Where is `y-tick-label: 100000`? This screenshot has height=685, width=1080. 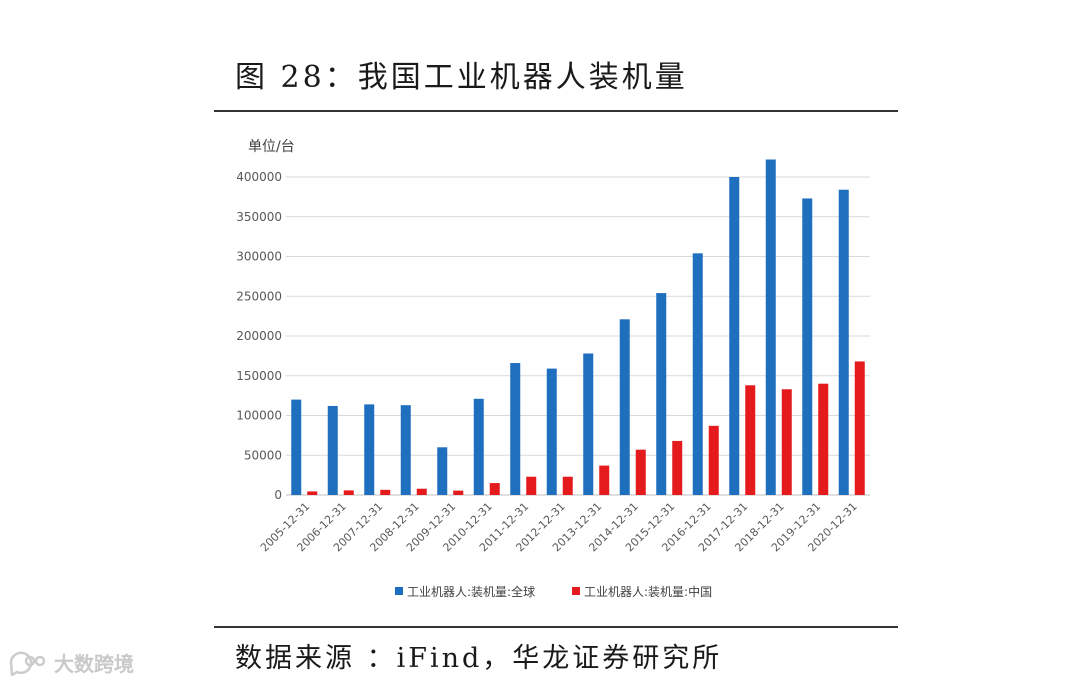 y-tick-label: 100000 is located at coordinates (259, 416).